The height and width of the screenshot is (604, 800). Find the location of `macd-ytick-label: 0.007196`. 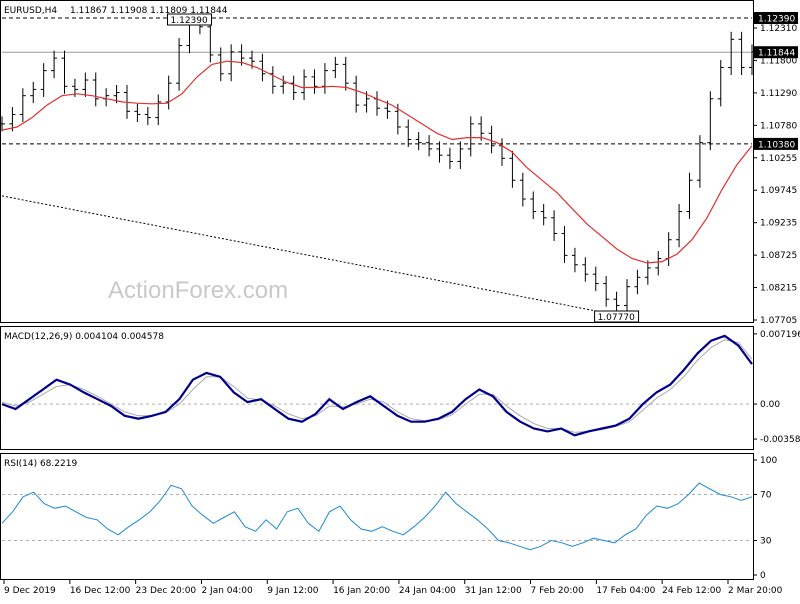

macd-ytick-label: 0.007196 is located at coordinates (780, 335).